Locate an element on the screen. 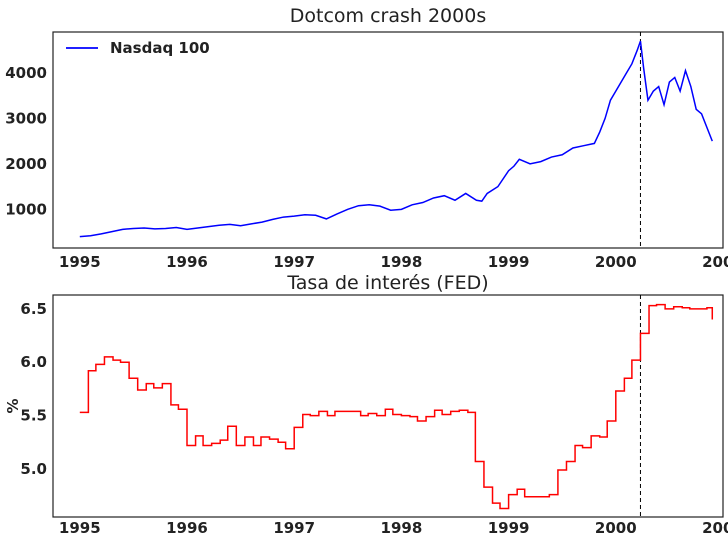  fed-rate-x-axis: 1995 1996 1997 1998 1999 2000 2001 is located at coordinates (393, 528).